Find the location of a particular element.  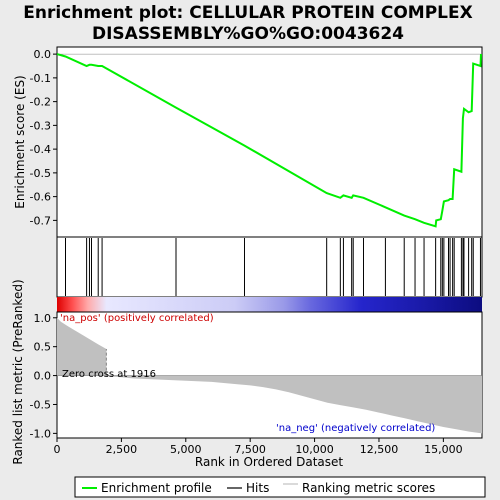

heatmap-fill is located at coordinates (269, 304).